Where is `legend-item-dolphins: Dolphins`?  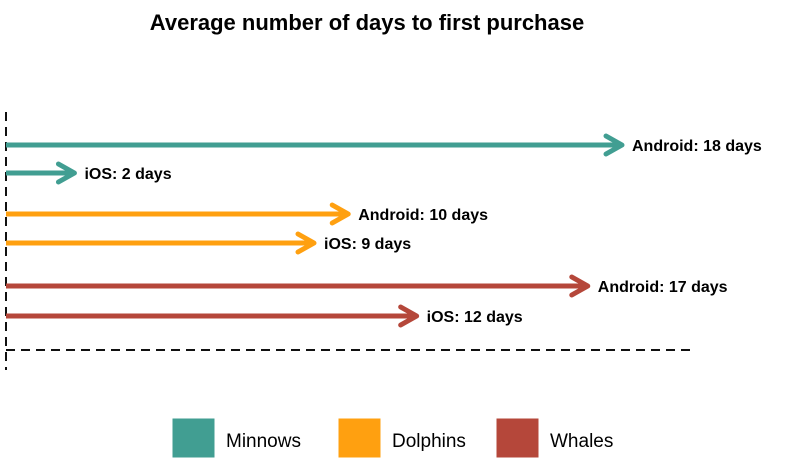
legend-item-dolphins: Dolphins is located at coordinates (402, 438).